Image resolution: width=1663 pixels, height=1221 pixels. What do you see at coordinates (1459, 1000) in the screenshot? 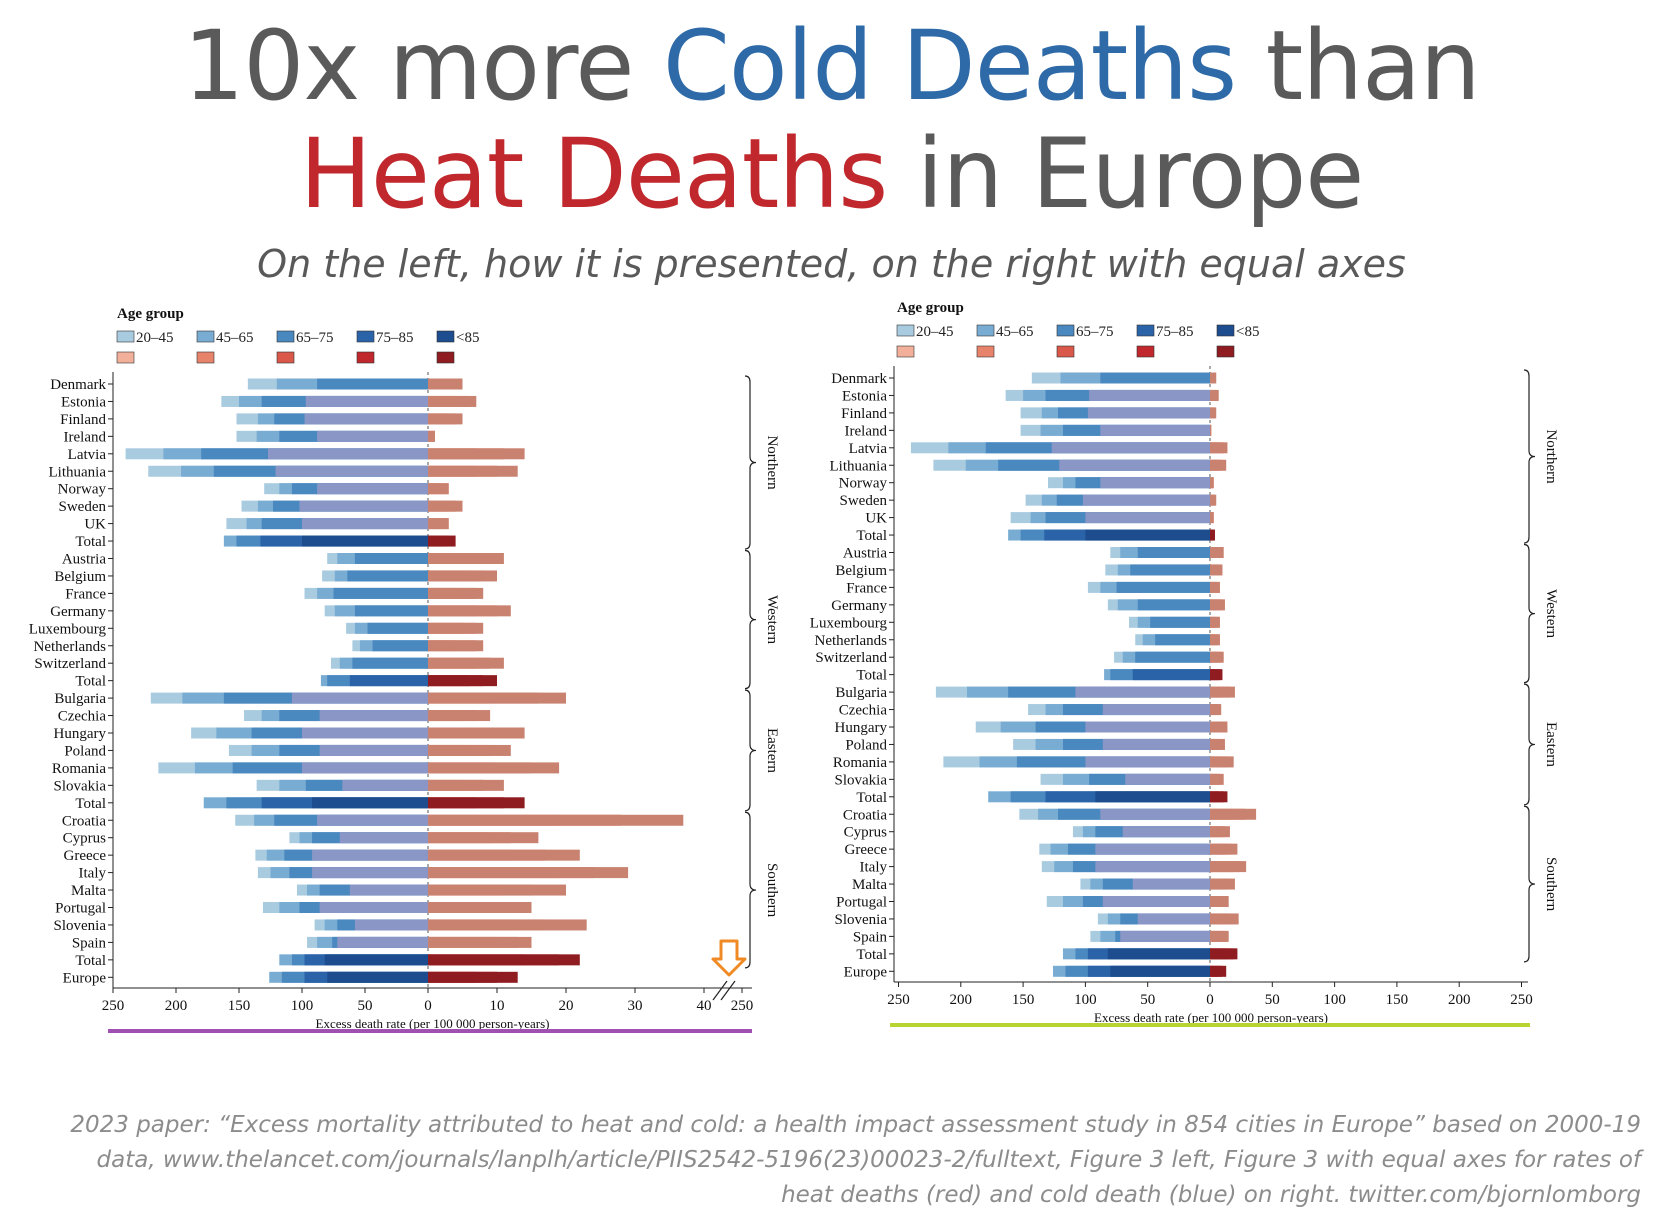
I see `x-tick-label: 200` at bounding box center [1459, 1000].